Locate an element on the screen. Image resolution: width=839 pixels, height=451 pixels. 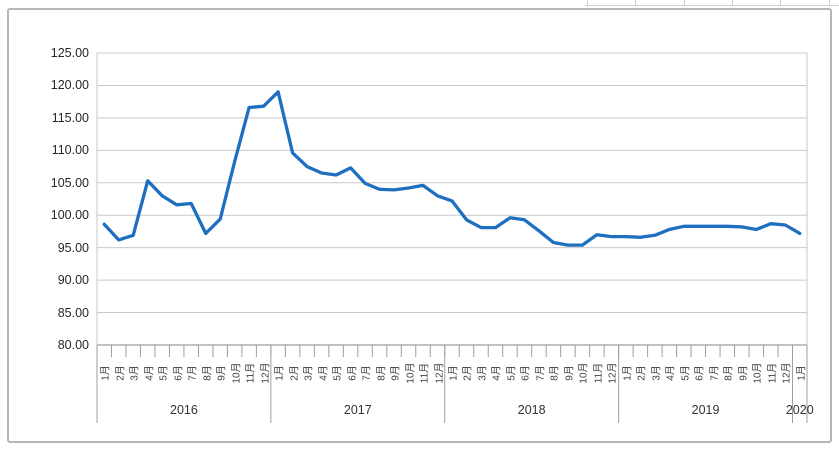
y-axis-label: 95.00 is located at coordinates (73, 247).